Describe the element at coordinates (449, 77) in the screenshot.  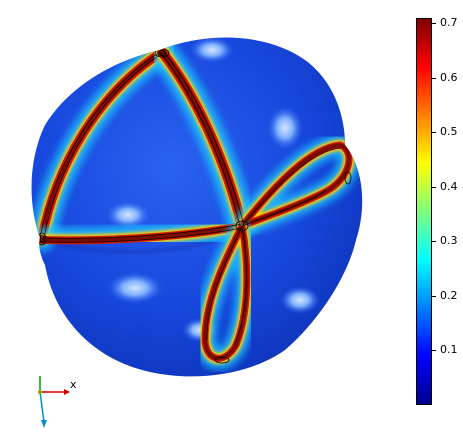
I see `colorbar-tick-label: 0.6` at that location.